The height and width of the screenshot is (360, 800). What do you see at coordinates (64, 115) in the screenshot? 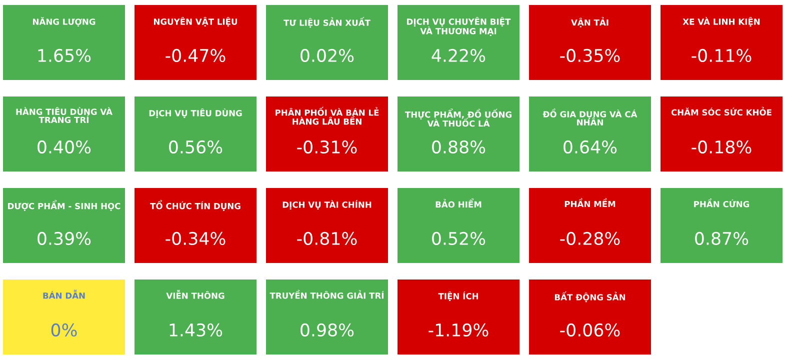
I see `category-label: HÀNG TIÊU DÙNG VÀ TRANG TRÍ` at bounding box center [64, 115].